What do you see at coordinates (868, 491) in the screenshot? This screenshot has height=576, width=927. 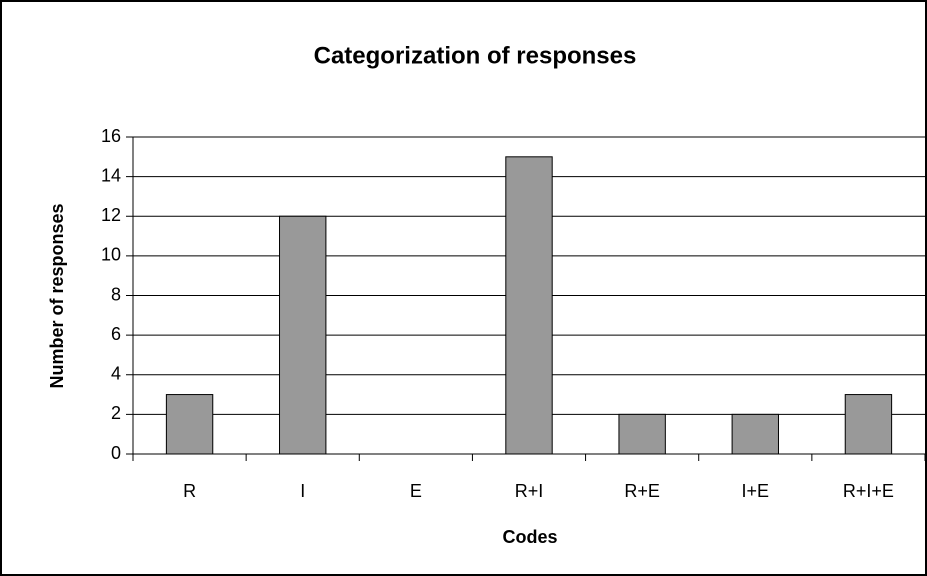 I see `x-tick-label: R+I+E` at bounding box center [868, 491].